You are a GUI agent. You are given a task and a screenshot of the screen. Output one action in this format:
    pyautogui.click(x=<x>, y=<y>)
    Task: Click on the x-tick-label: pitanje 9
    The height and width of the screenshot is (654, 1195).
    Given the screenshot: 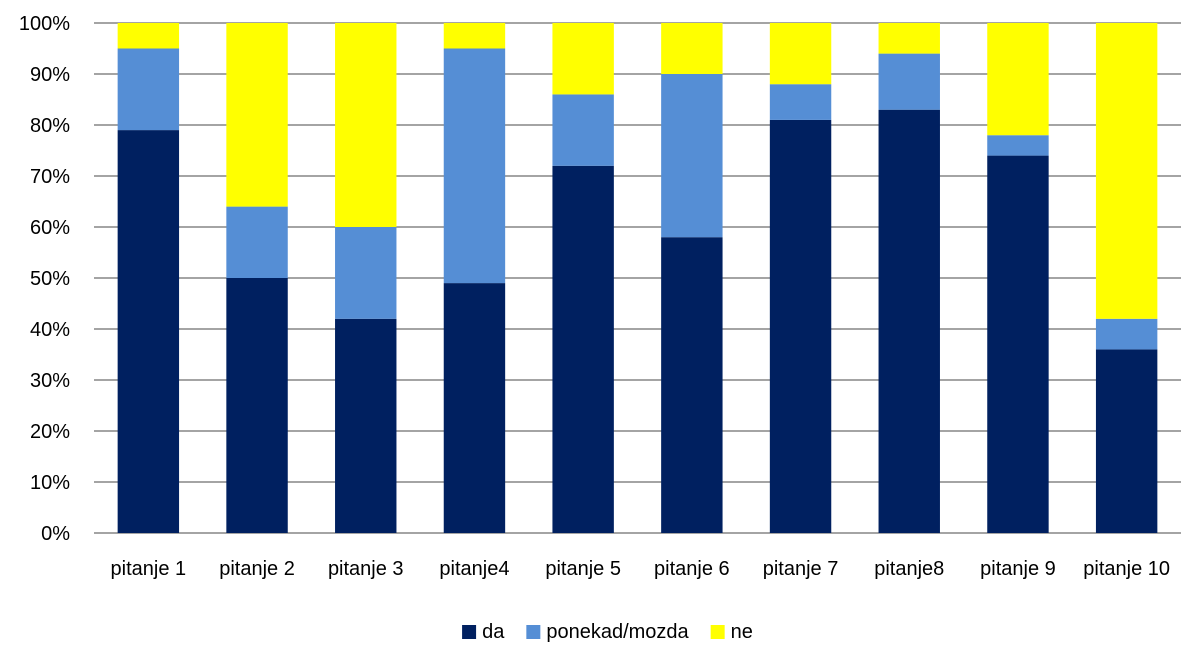 What is the action you would take?
    pyautogui.click(x=1018, y=569)
    